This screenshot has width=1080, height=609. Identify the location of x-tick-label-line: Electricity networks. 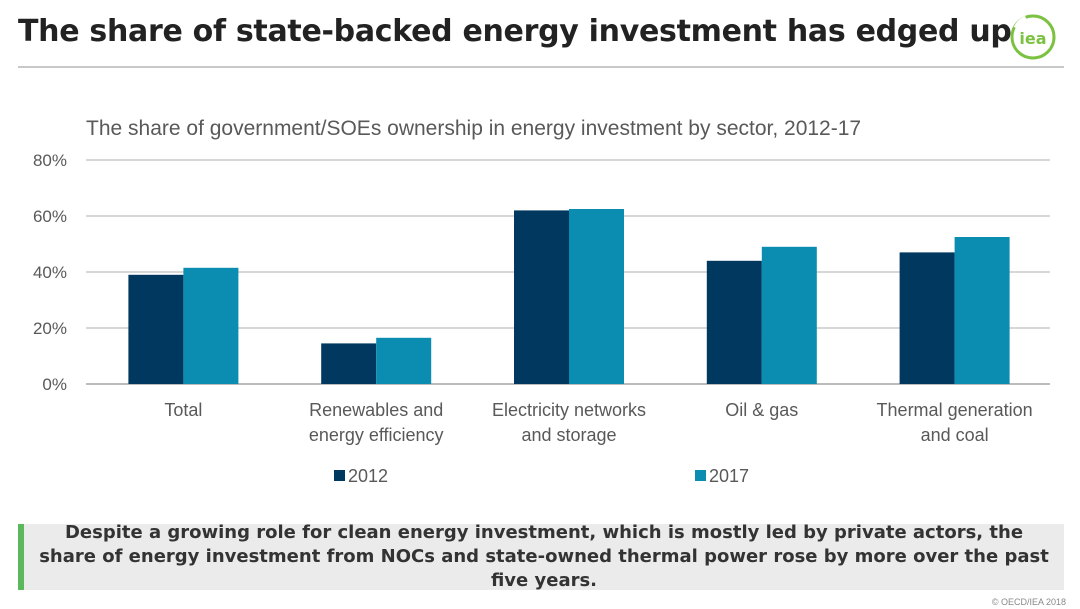
(569, 410).